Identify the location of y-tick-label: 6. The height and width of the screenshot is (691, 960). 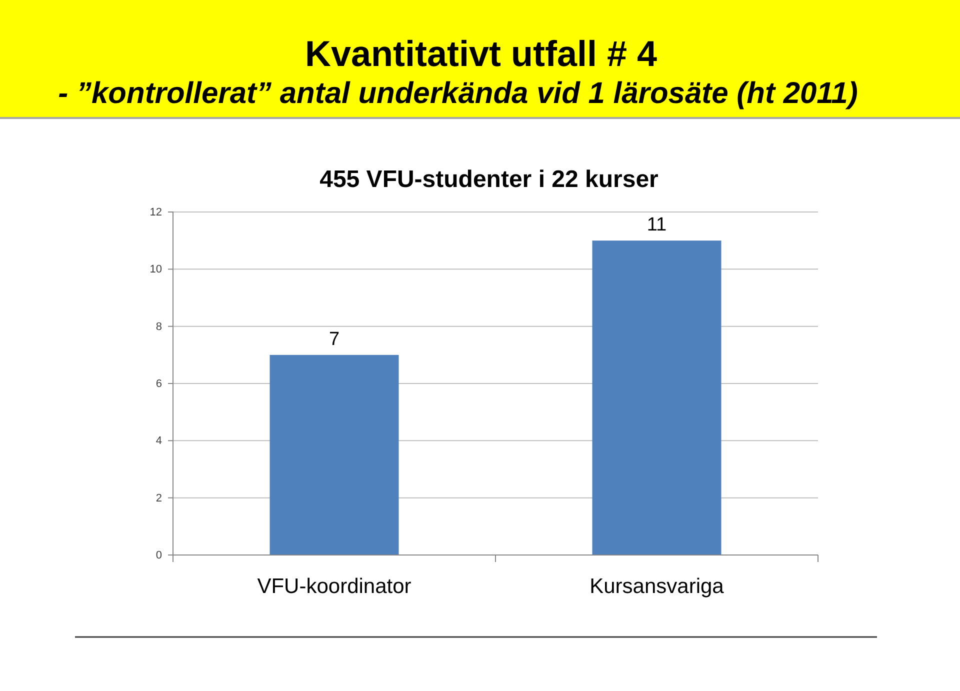
(159, 384).